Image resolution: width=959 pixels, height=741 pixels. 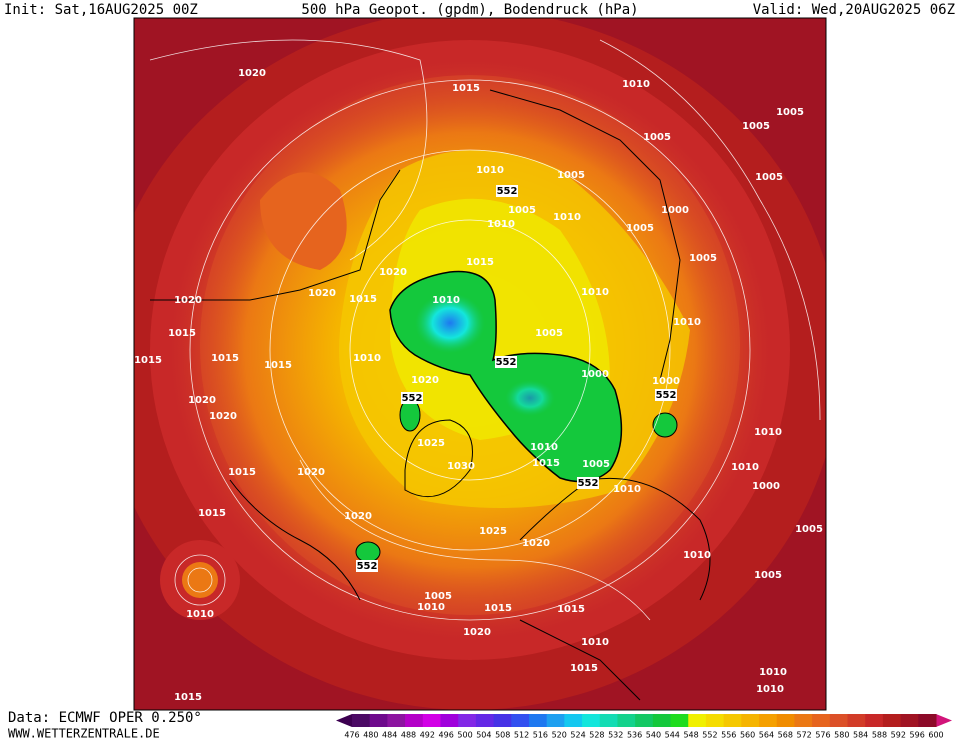 What do you see at coordinates (344, 720) in the screenshot?
I see `colorbar-arrow-left` at bounding box center [344, 720].